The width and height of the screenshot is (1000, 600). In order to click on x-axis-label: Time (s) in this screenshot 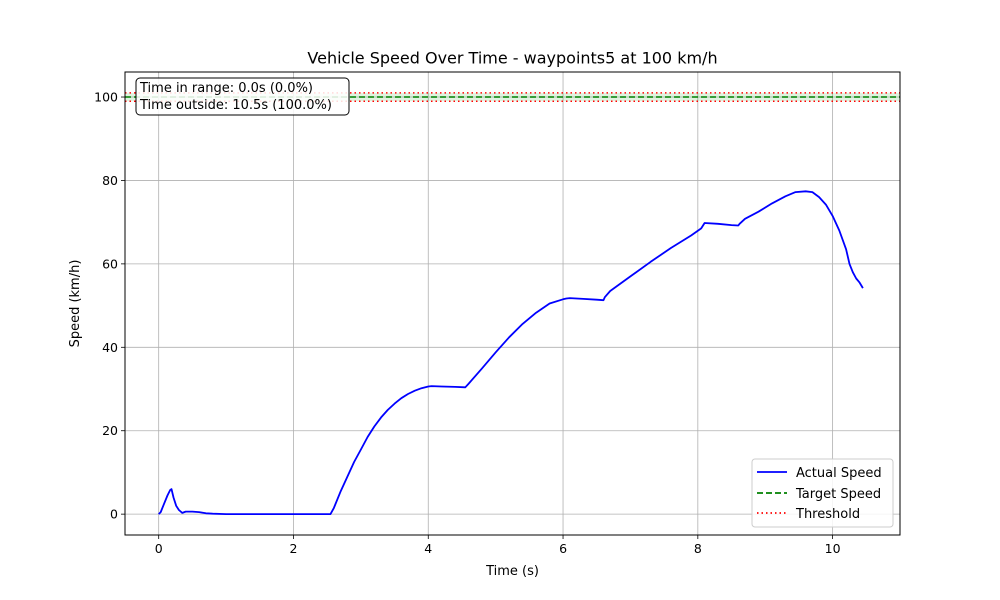, I will do `click(512, 571)`.